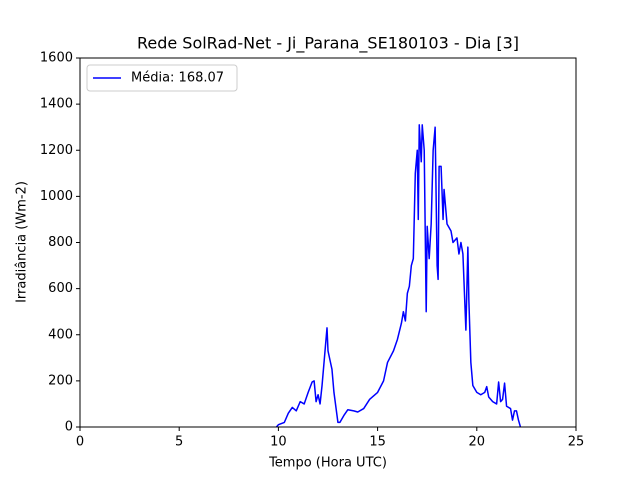 The height and width of the screenshot is (480, 640). What do you see at coordinates (177, 78) in the screenshot?
I see `legend-label: Média: 168.07` at bounding box center [177, 78].